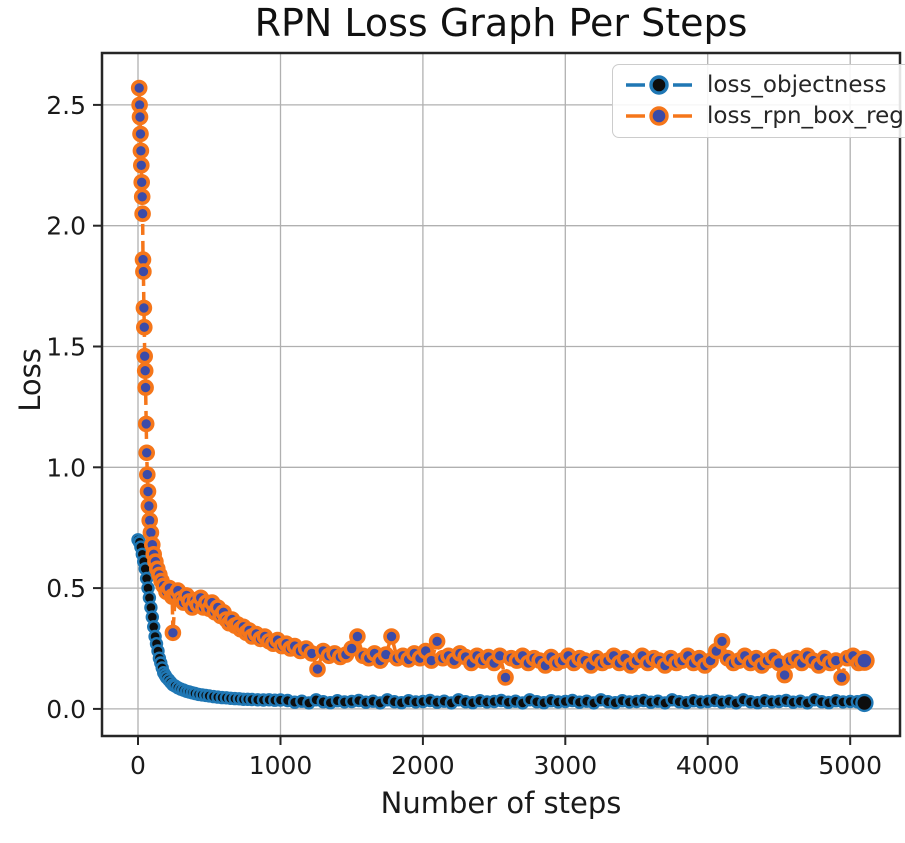 This screenshot has width=905, height=843. I want to click on svg-text: 3000, so click(565, 765).